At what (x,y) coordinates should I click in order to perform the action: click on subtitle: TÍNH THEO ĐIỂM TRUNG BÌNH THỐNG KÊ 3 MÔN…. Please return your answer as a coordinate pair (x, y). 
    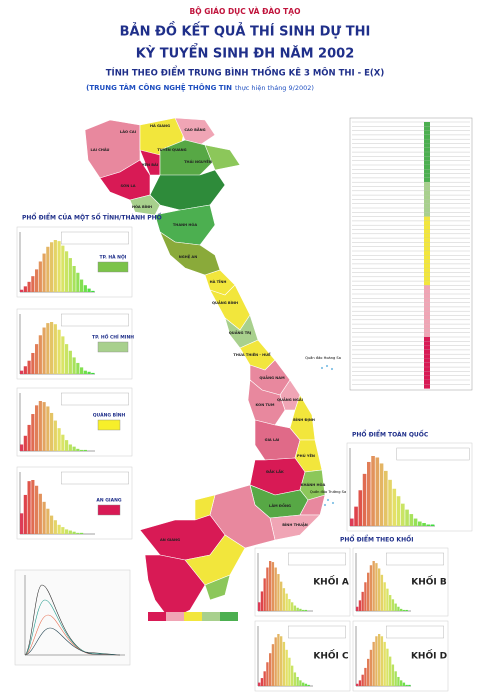
    Looking at the image, I should click on (245, 72).